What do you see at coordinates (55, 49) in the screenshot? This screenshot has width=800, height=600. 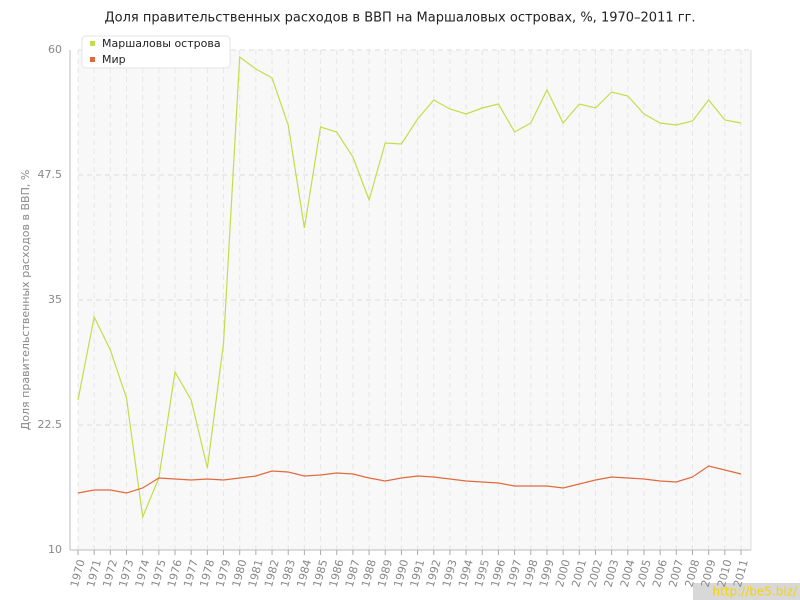 I see `y-tick-label: 60` at bounding box center [55, 49].